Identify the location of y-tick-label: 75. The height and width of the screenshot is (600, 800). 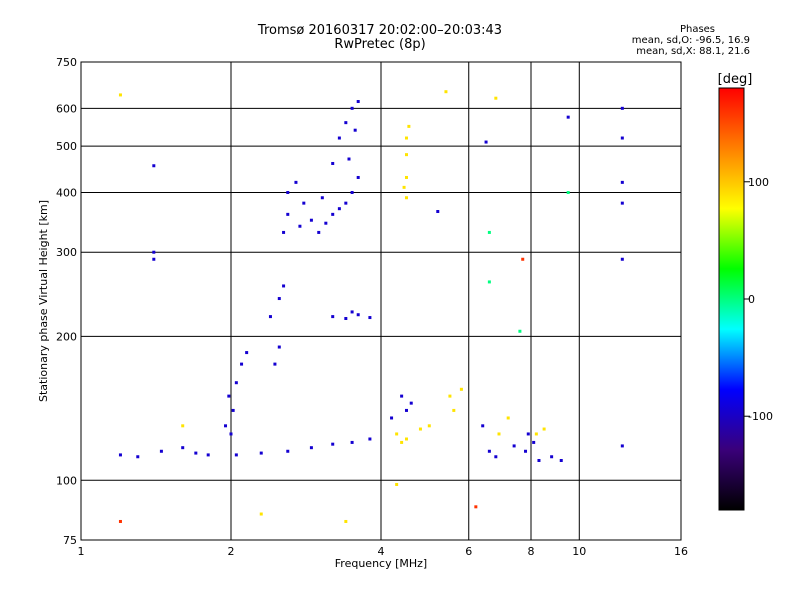
(70, 540).